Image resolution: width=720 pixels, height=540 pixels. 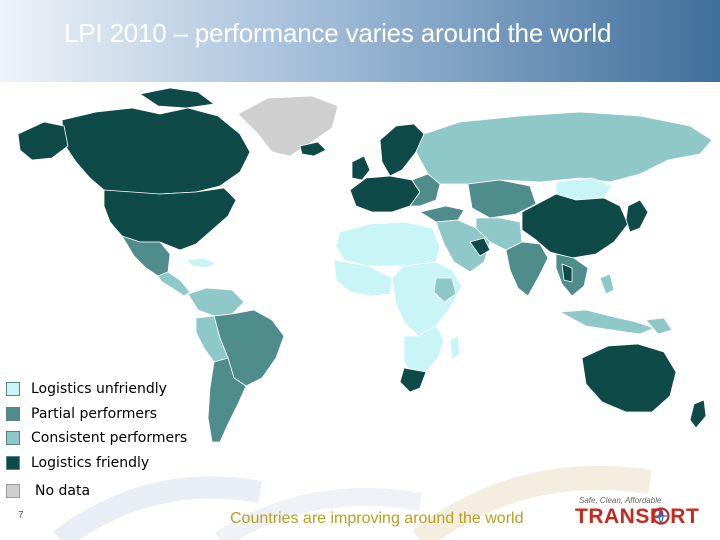 What do you see at coordinates (413, 380) in the screenshot?
I see `region-south-africa` at bounding box center [413, 380].